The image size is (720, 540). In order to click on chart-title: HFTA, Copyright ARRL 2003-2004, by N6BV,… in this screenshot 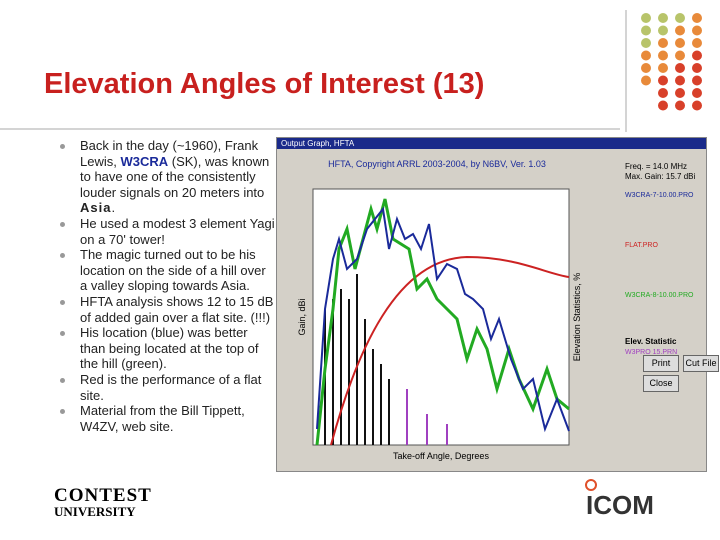, I will do `click(437, 164)`.